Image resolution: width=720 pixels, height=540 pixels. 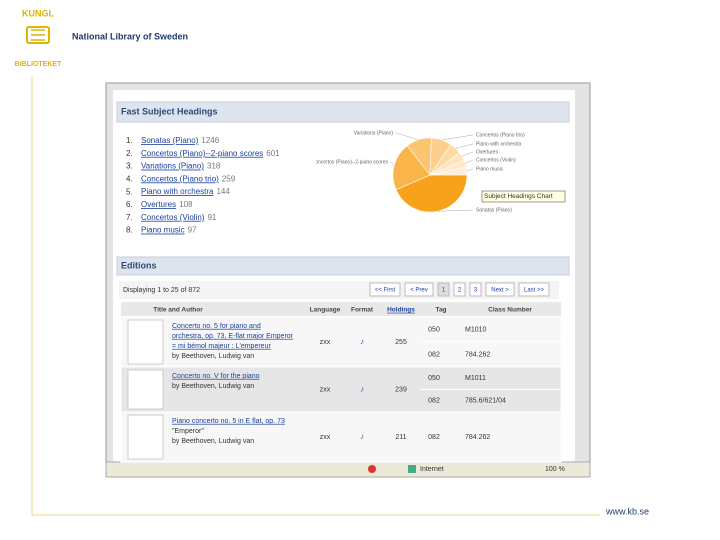 I want to click on column-header: Tag, so click(x=440, y=310).